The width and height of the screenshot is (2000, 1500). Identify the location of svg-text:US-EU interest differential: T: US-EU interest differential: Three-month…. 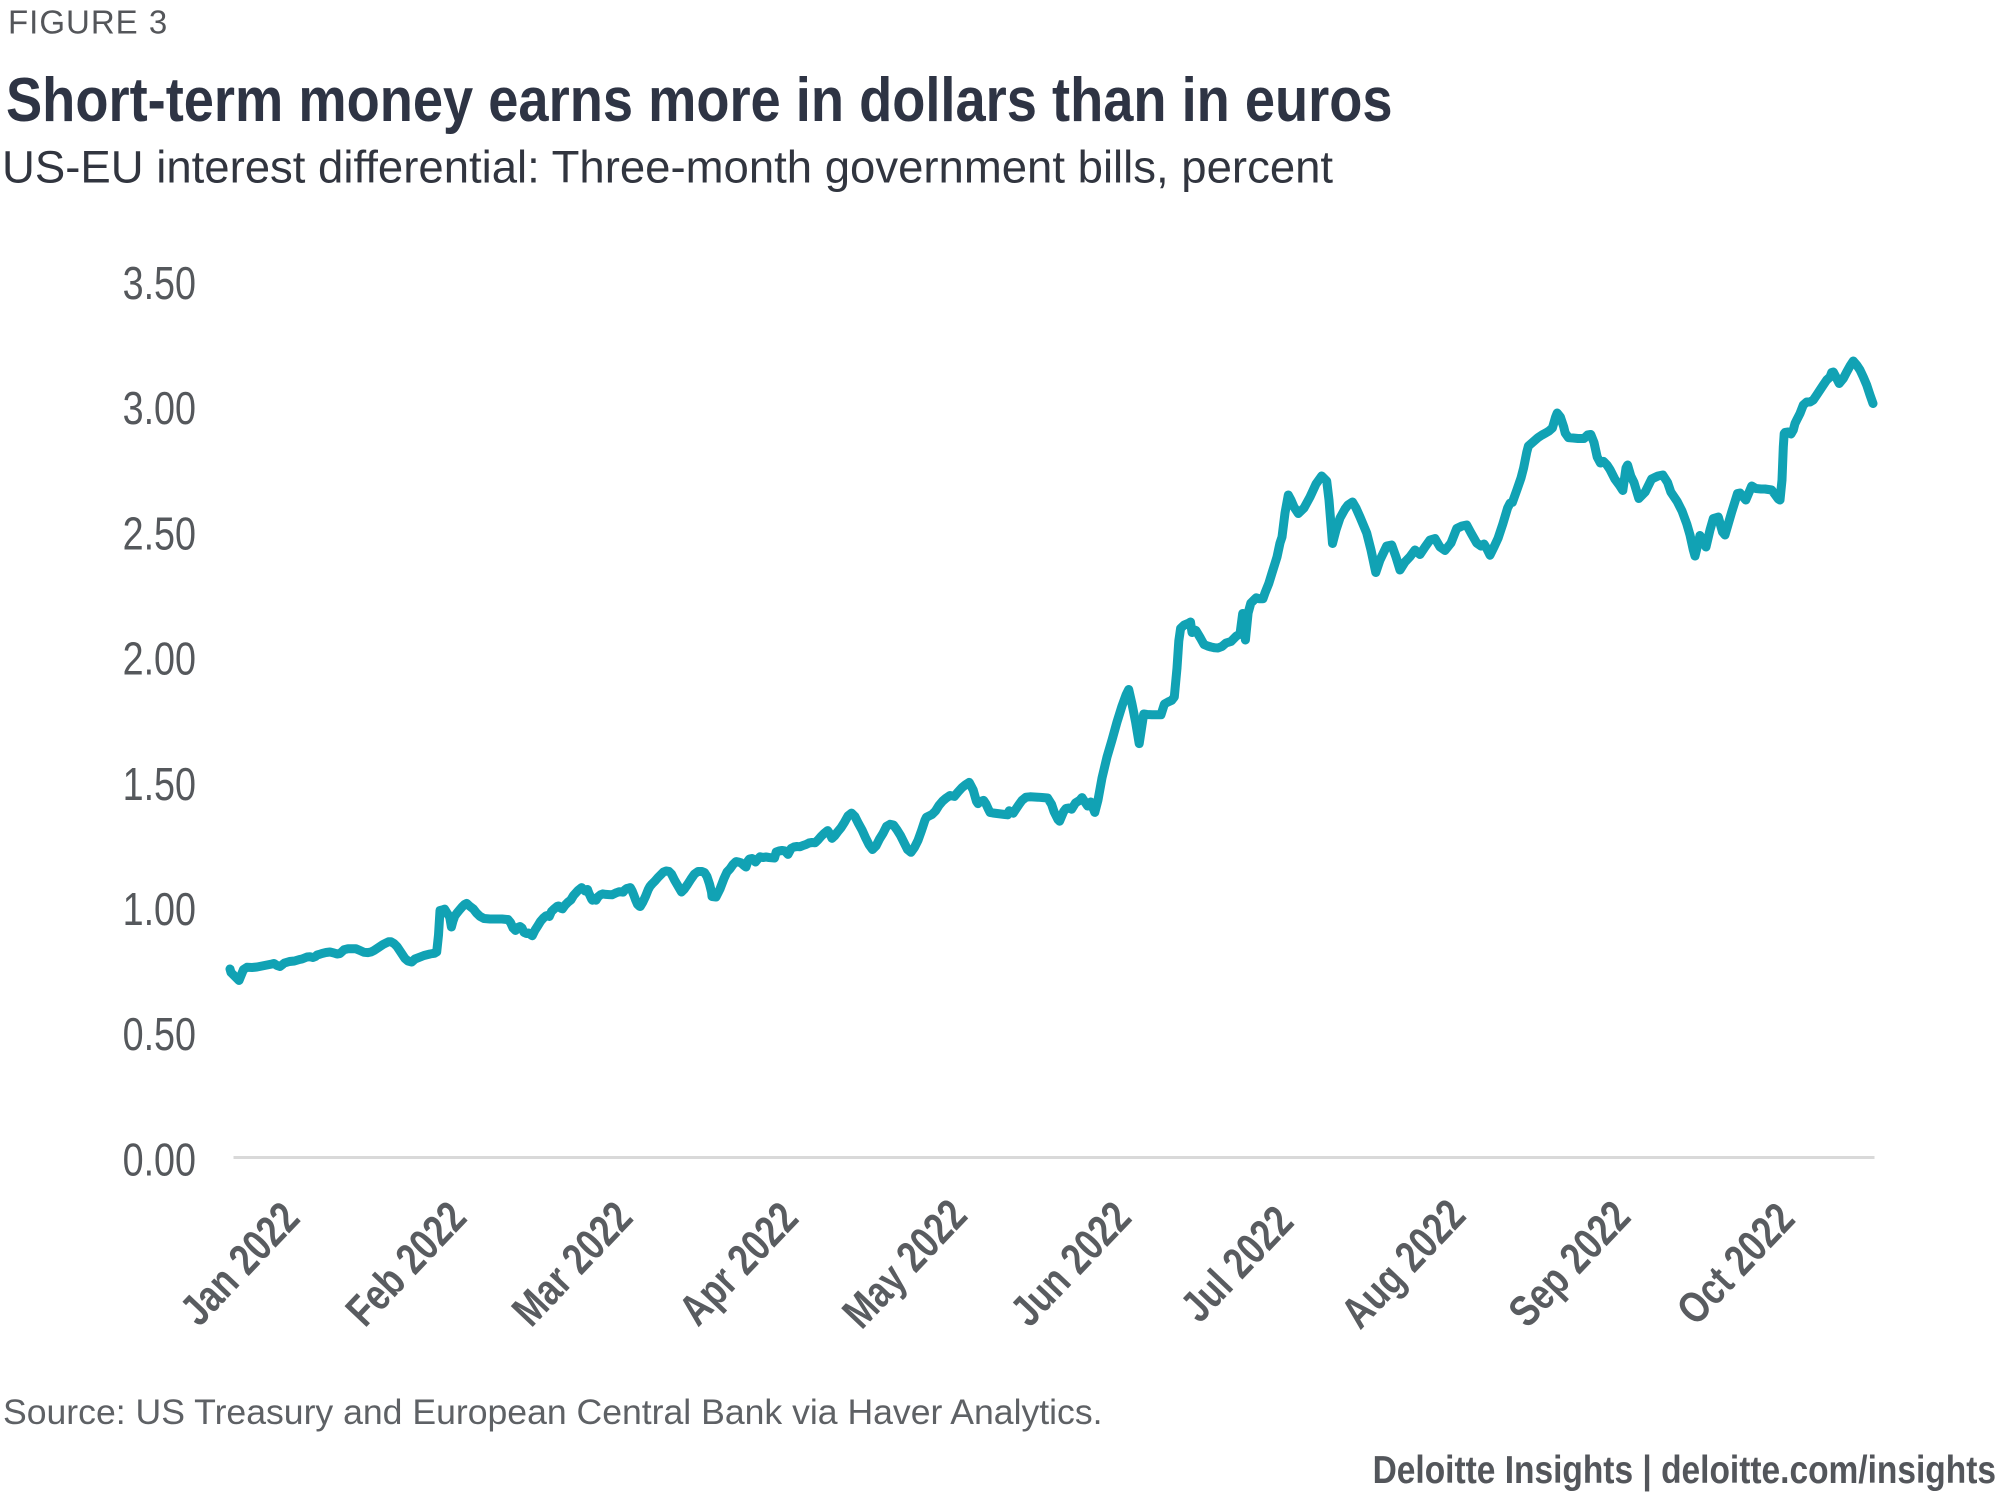
(667, 167).